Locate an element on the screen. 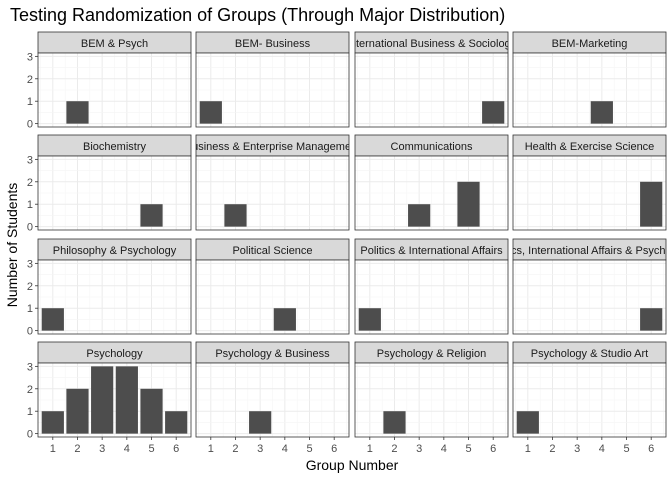  facet-panel: Psychology & Studio Art 1 2 3 4 5 6 is located at coordinates (589, 398).